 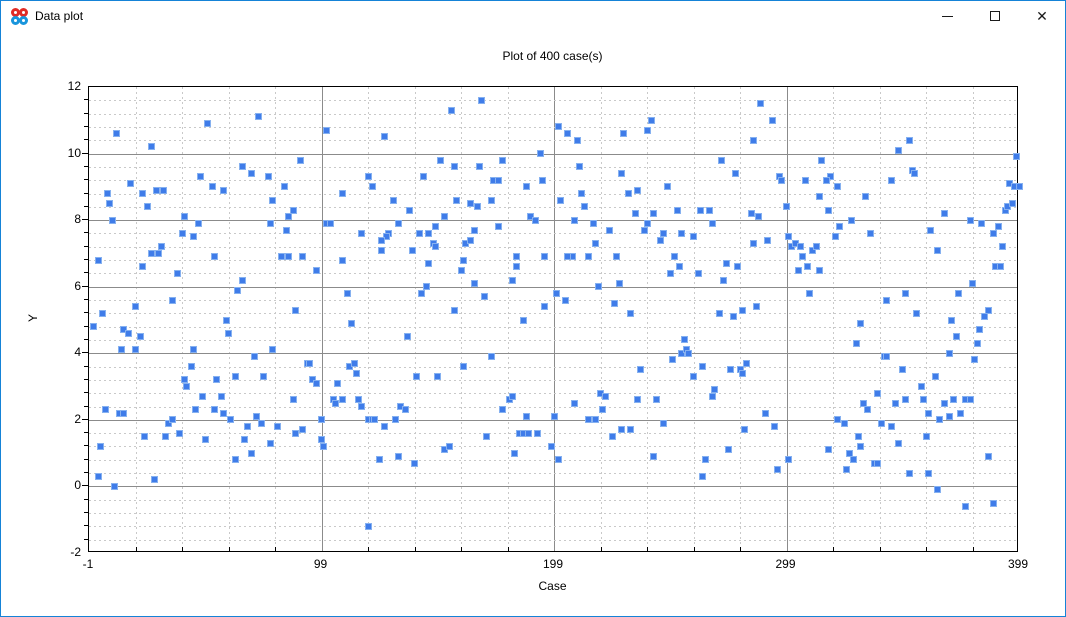 I want to click on y-tick-label: 2, so click(x=77, y=418).